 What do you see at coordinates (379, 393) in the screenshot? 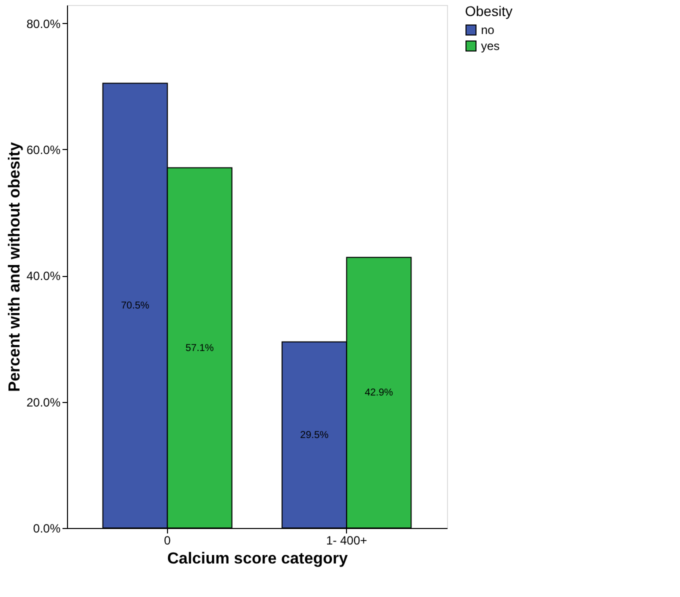
I see `data-label: 42.9%` at bounding box center [379, 393].